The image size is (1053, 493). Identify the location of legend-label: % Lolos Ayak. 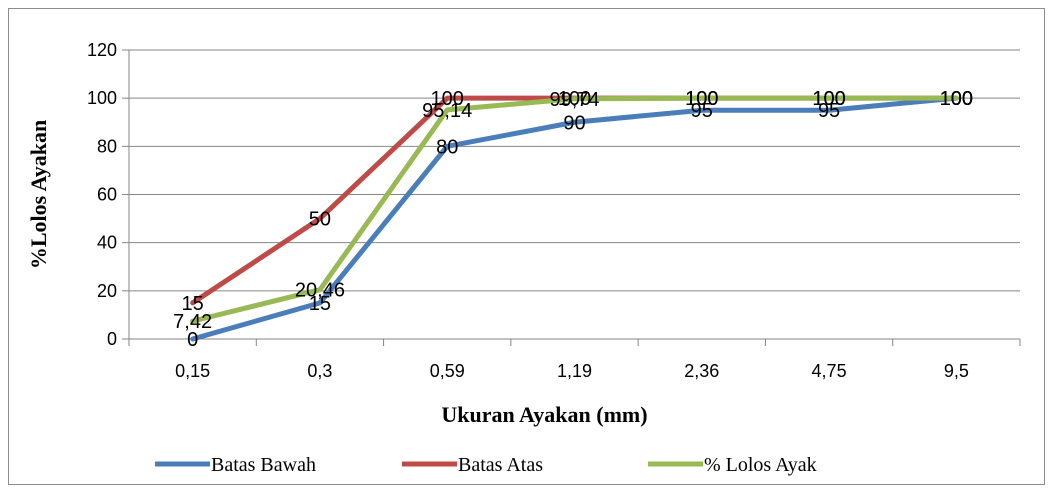
(760, 465).